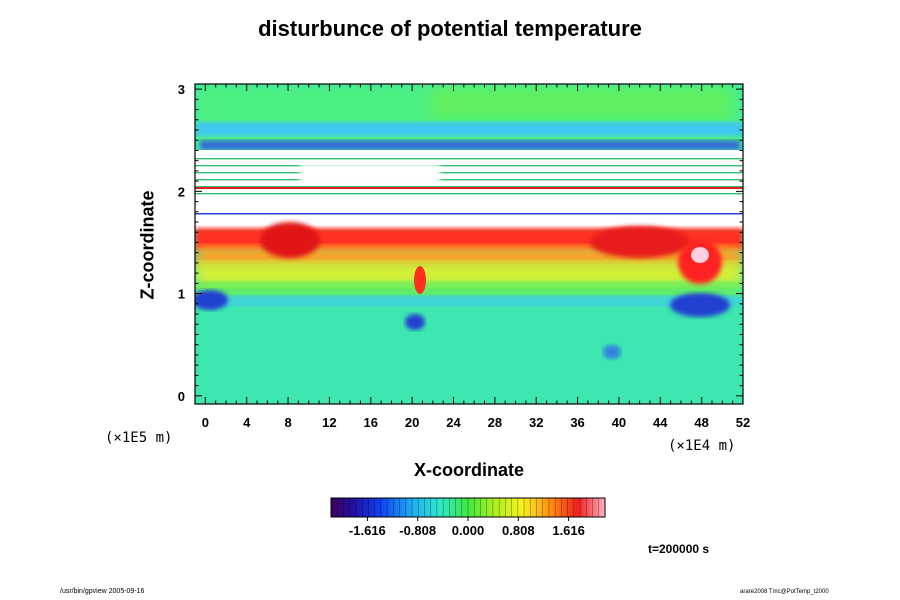 This screenshot has height=600, width=900. I want to click on y-tick-label: 0, so click(181, 396).